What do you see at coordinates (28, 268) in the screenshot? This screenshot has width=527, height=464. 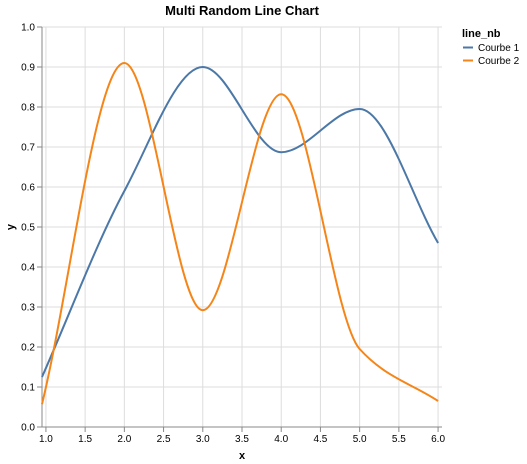 I see `y-tick-label: 0.4` at bounding box center [28, 268].